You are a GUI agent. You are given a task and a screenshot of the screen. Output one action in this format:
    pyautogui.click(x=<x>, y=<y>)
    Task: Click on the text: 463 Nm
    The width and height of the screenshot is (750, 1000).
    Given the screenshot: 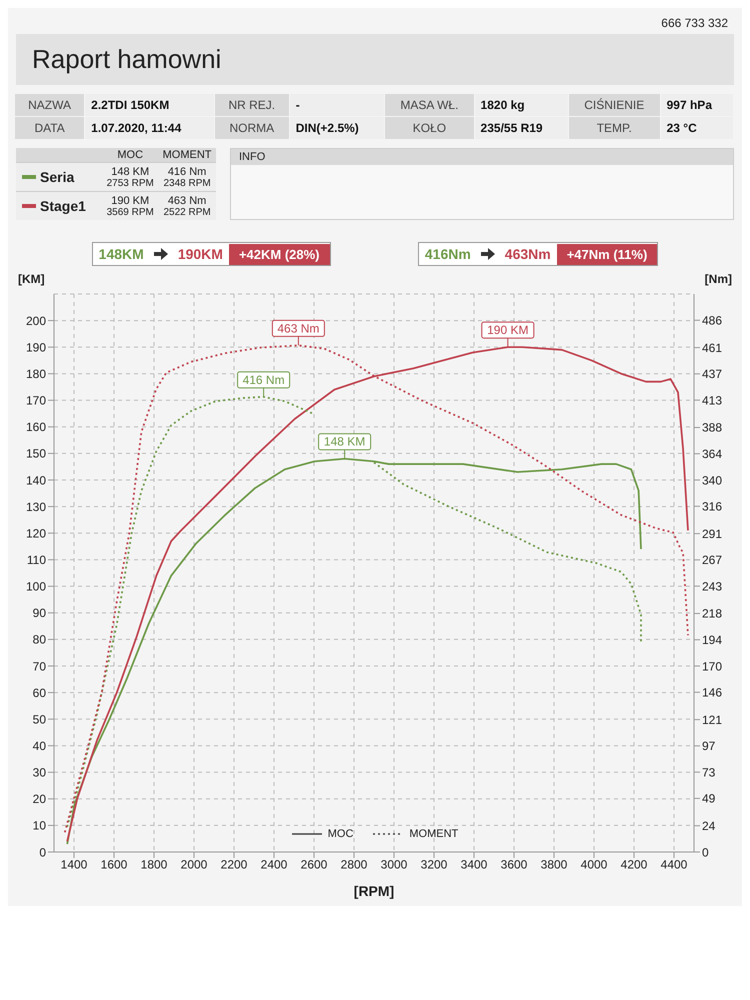 What is the action you would take?
    pyautogui.click(x=187, y=200)
    